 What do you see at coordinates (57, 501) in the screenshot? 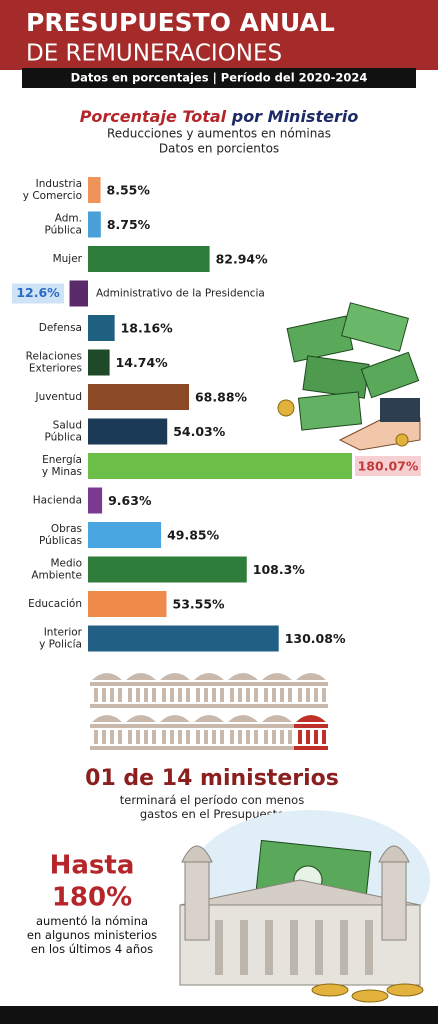
I see `category-label: Hacienda` at bounding box center [57, 501].